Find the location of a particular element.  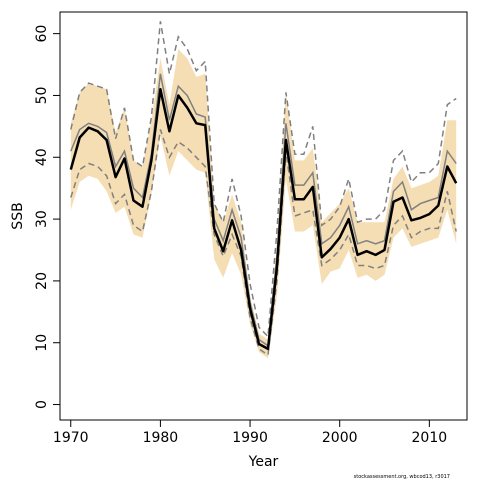

x-tick-label: 1990 is located at coordinates (250, 438).